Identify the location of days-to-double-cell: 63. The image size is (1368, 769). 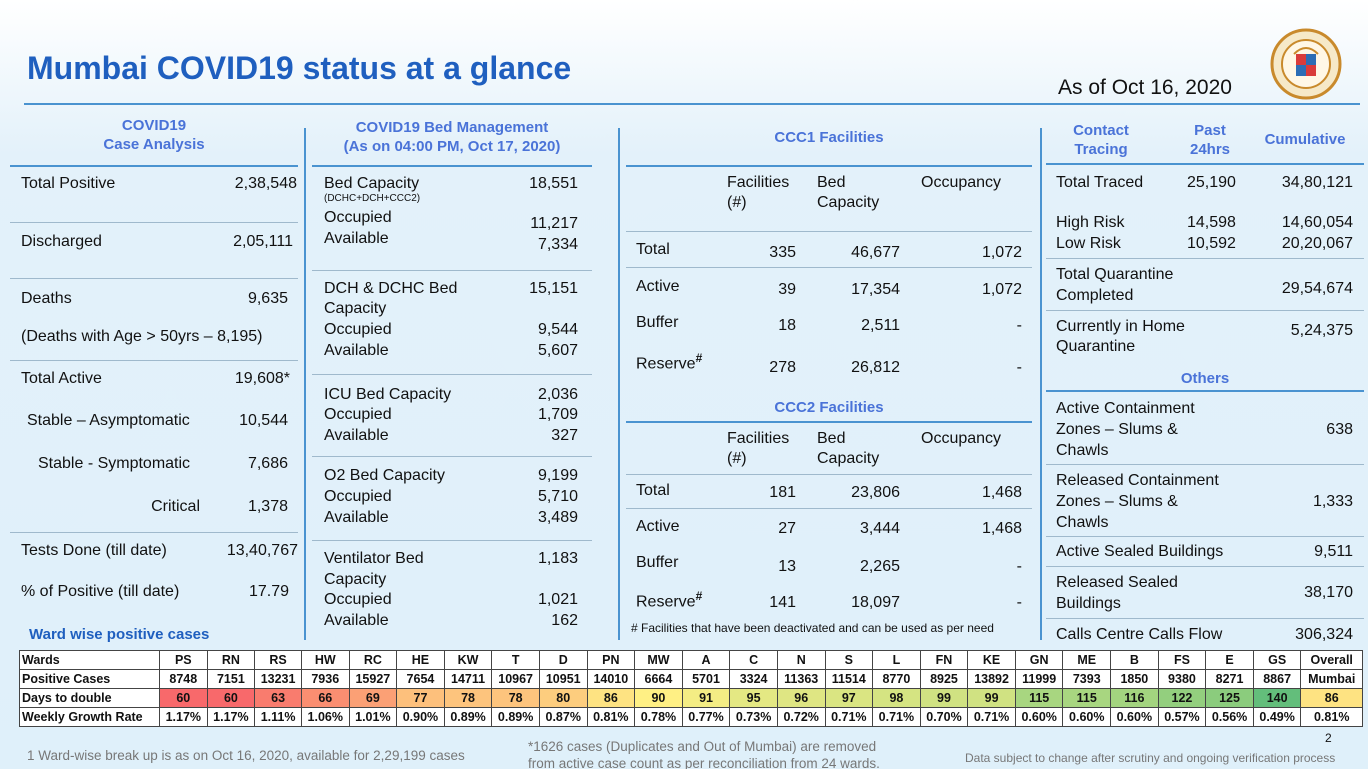
(278, 698).